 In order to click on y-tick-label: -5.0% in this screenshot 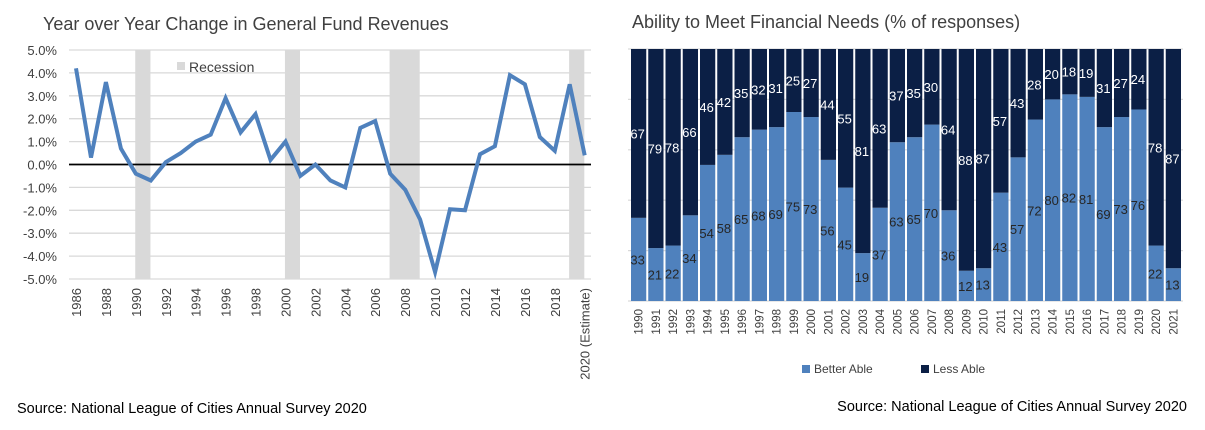, I will do `click(40, 279)`.